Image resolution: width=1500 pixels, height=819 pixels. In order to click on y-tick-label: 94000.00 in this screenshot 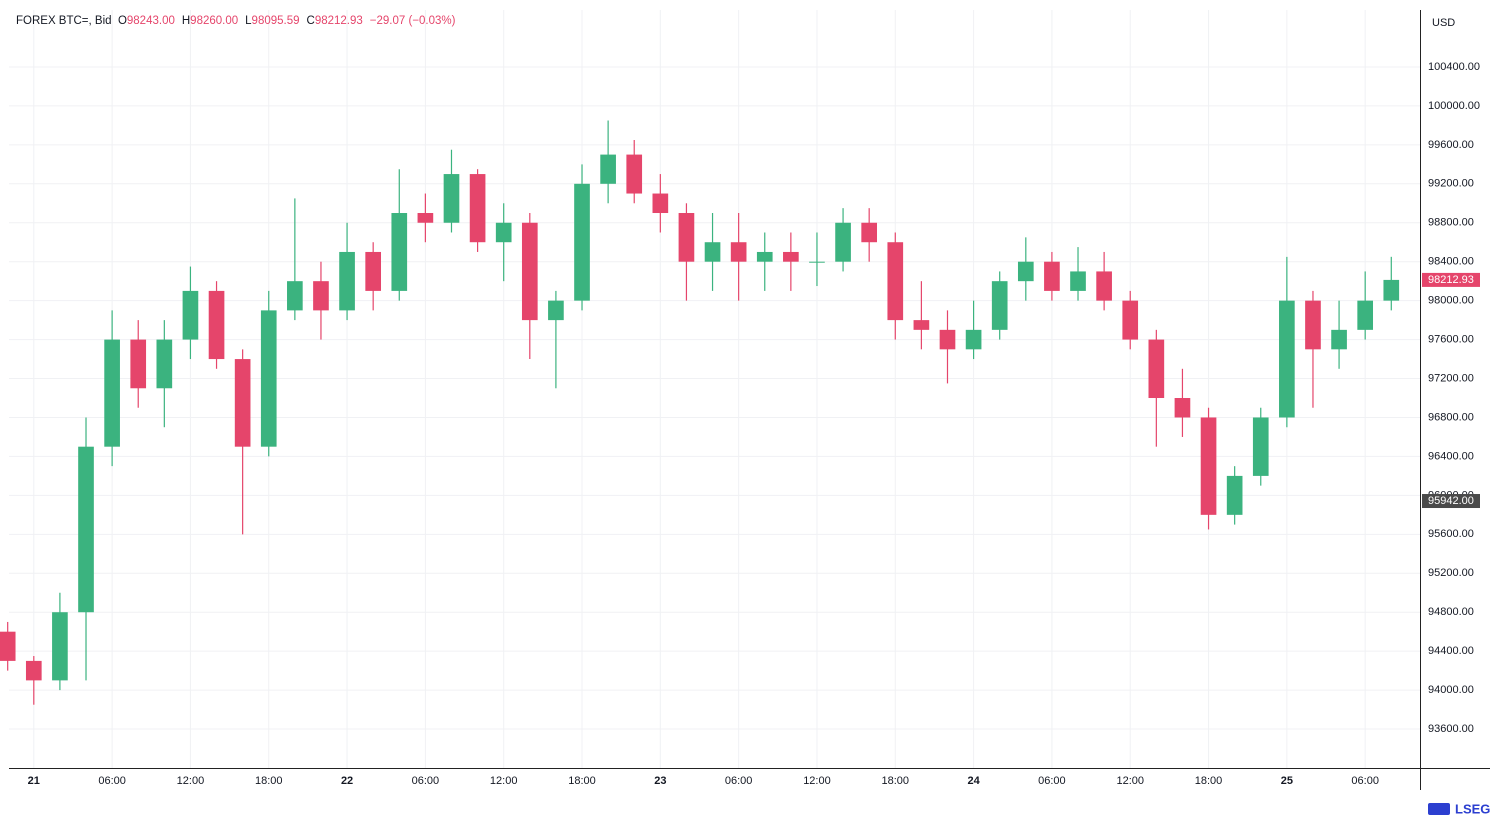, I will do `click(1451, 690)`.